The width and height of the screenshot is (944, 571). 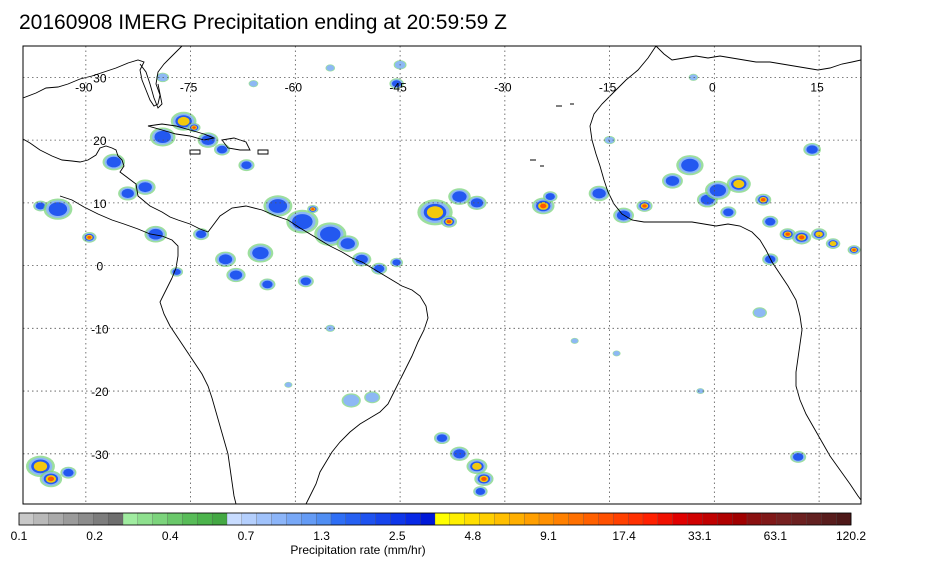 What do you see at coordinates (100, 267) in the screenshot?
I see `latitude-label: 0` at bounding box center [100, 267].